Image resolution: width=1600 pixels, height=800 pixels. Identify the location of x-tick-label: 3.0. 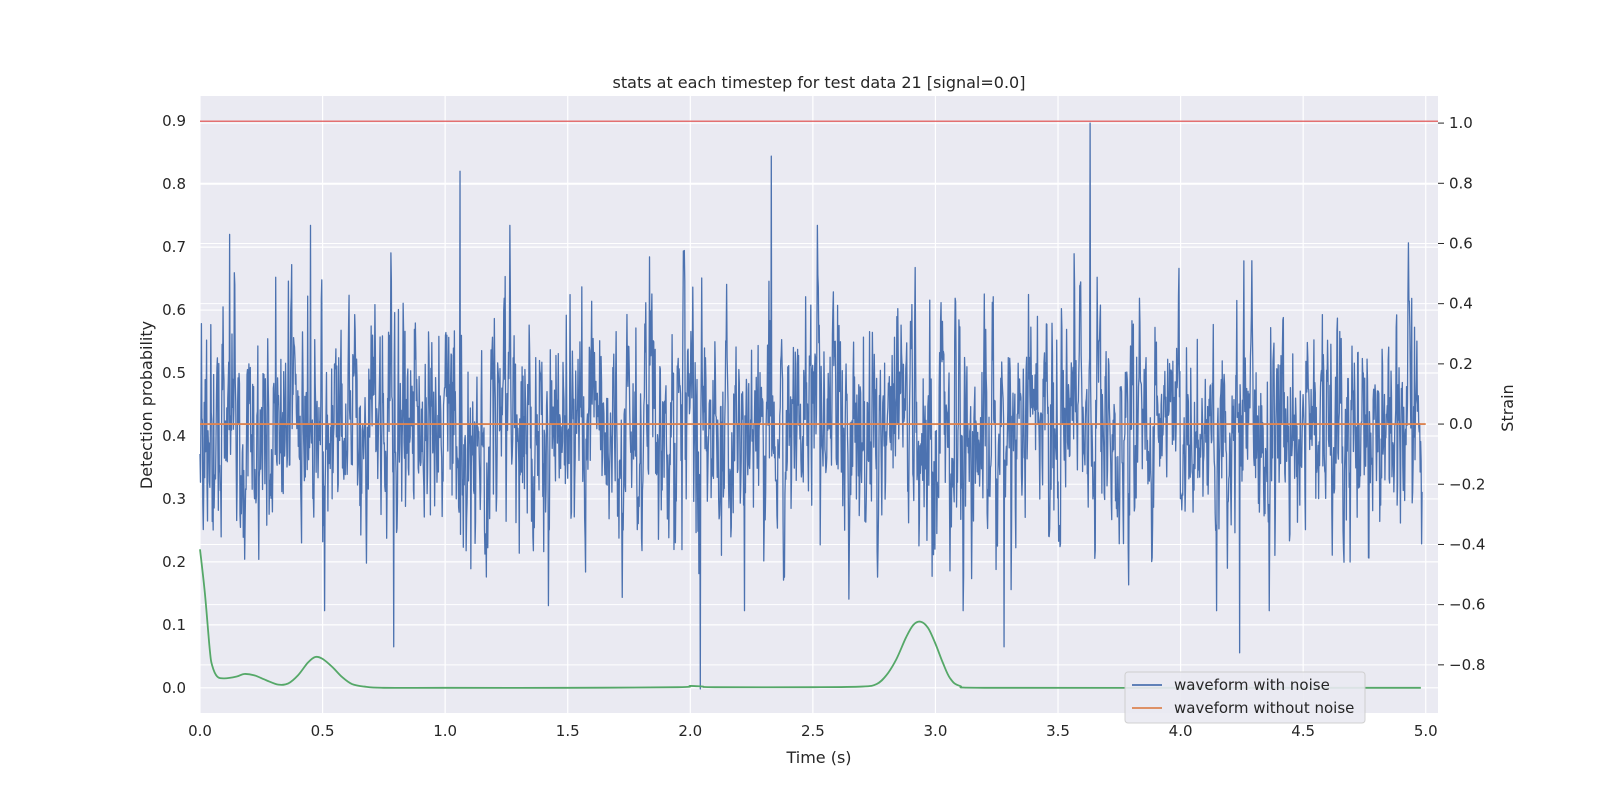
(936, 731).